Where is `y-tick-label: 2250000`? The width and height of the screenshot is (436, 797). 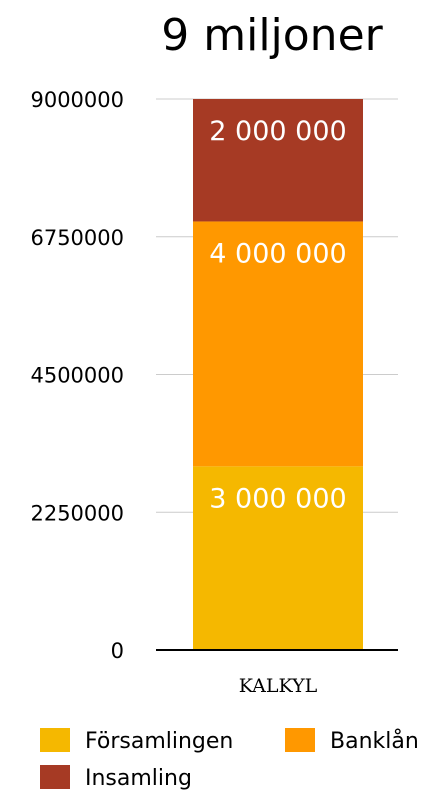 y-tick-label: 2250000 is located at coordinates (77, 513).